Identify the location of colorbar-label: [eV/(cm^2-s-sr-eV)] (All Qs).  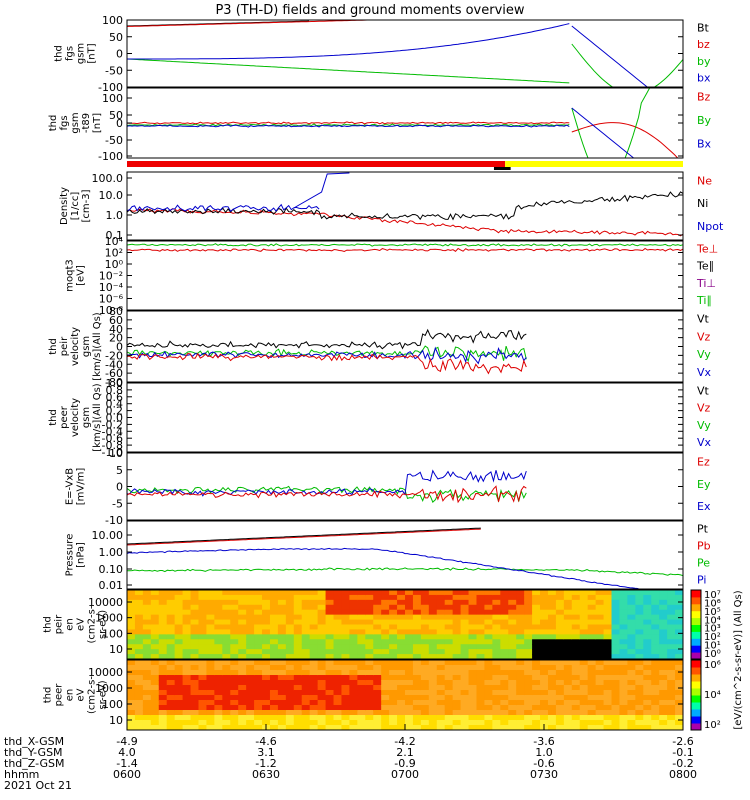
(738, 659).